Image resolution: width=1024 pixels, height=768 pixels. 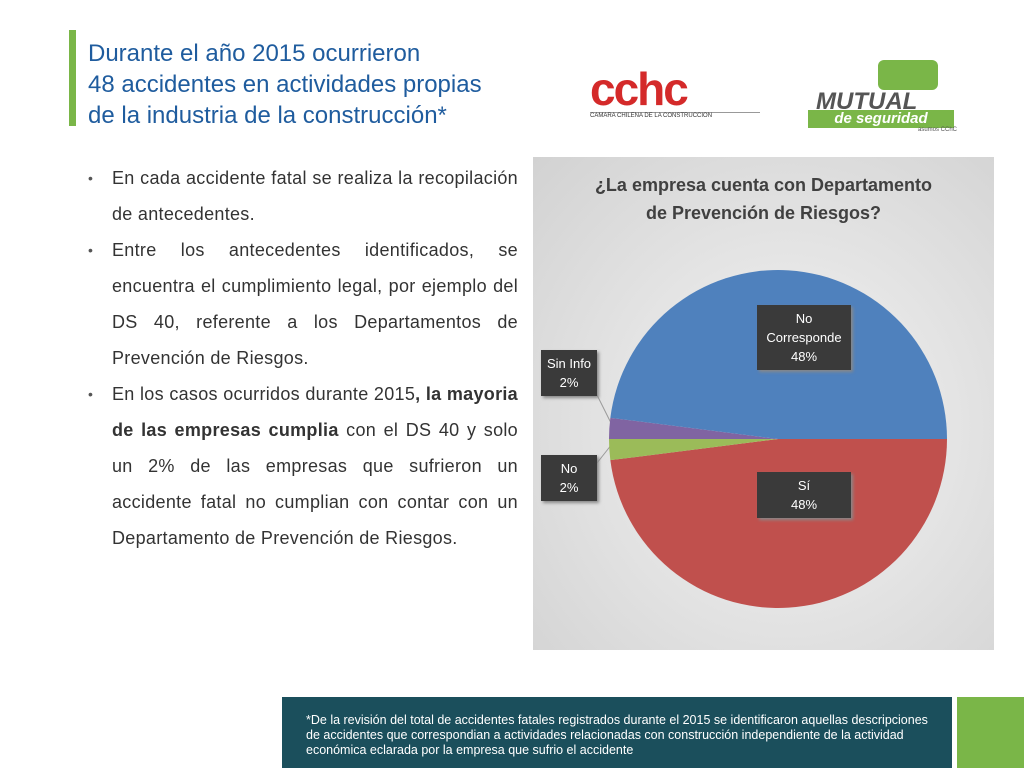 I want to click on chart-title-line: ¿La empresa cuenta con Departamento, so click(x=763, y=185).